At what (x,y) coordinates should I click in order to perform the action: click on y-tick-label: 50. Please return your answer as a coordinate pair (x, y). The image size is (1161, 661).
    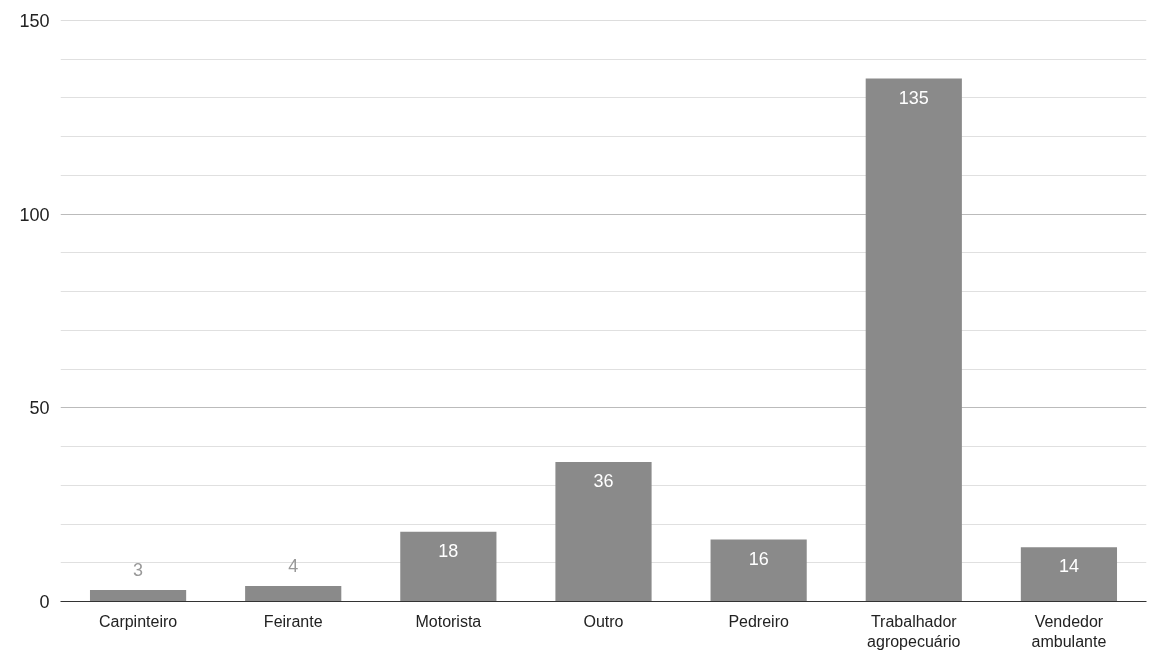
    Looking at the image, I should click on (39, 408).